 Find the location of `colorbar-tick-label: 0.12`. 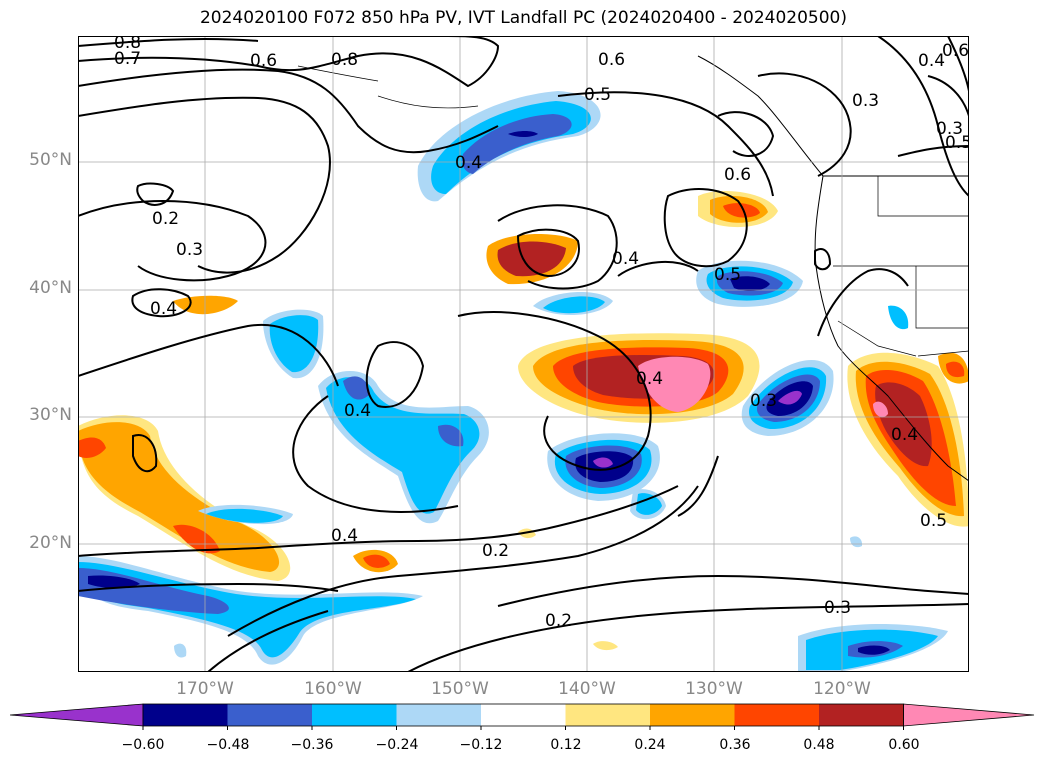

colorbar-tick-label: 0.12 is located at coordinates (566, 745).